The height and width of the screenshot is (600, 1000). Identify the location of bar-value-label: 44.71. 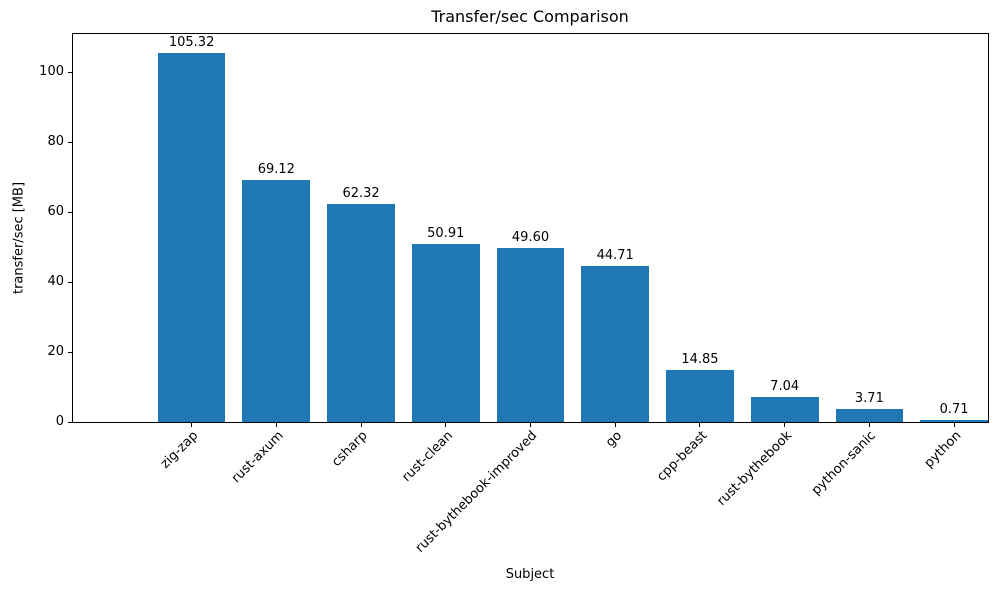
(615, 255).